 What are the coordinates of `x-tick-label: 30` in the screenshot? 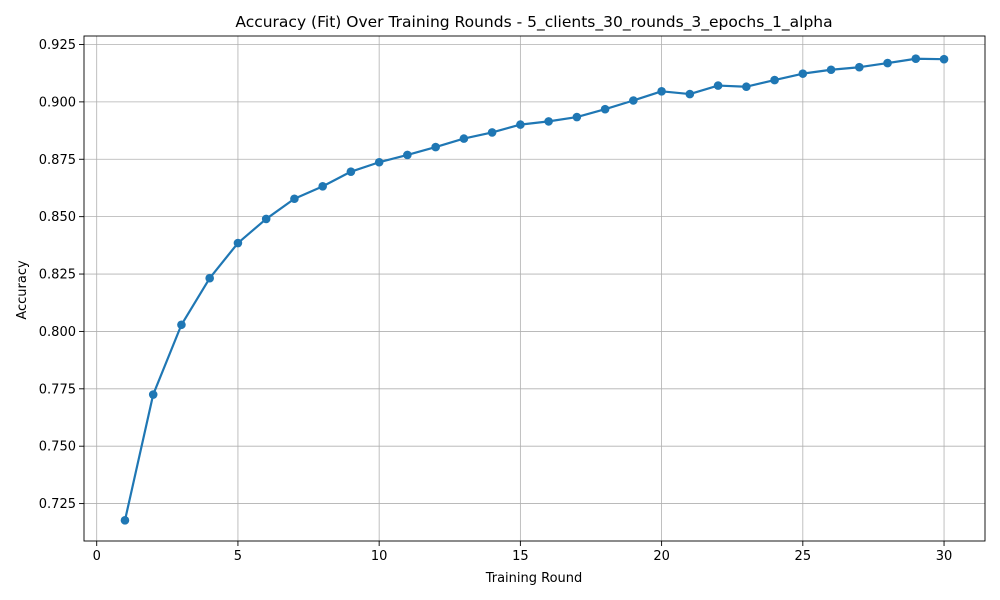 It's located at (944, 556).